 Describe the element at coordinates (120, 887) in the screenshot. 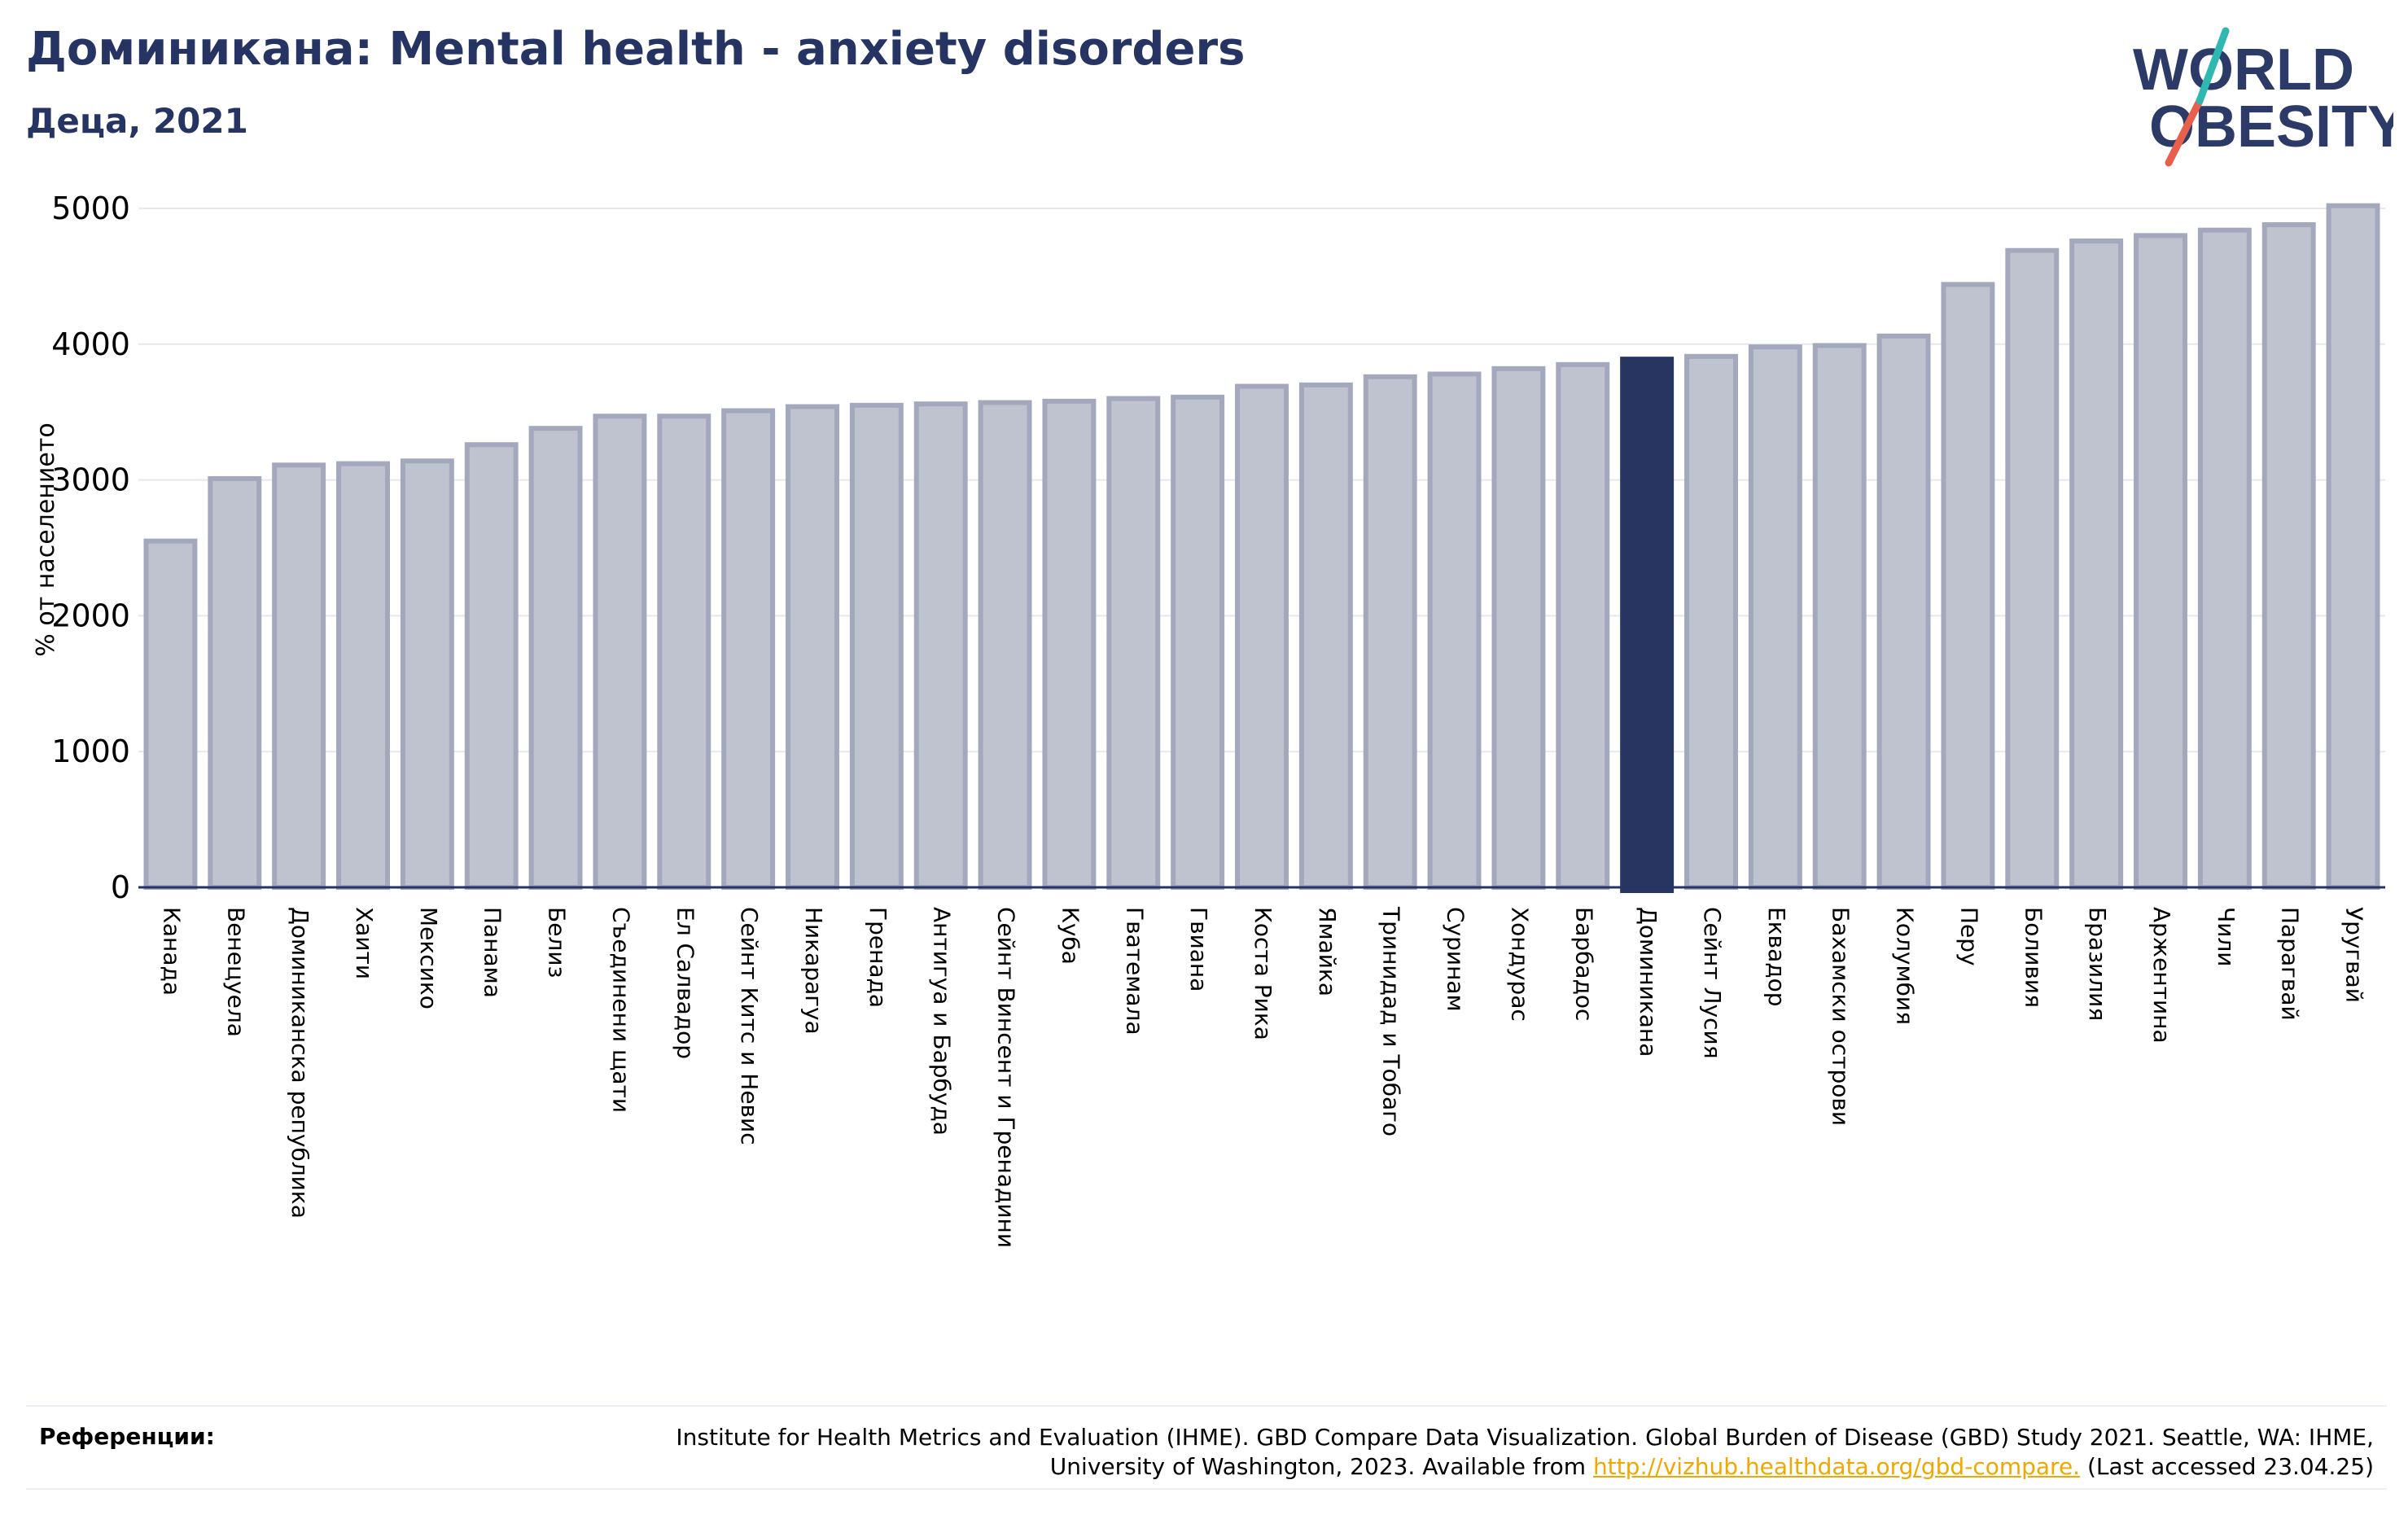

I see `y-tick-label: 0` at that location.